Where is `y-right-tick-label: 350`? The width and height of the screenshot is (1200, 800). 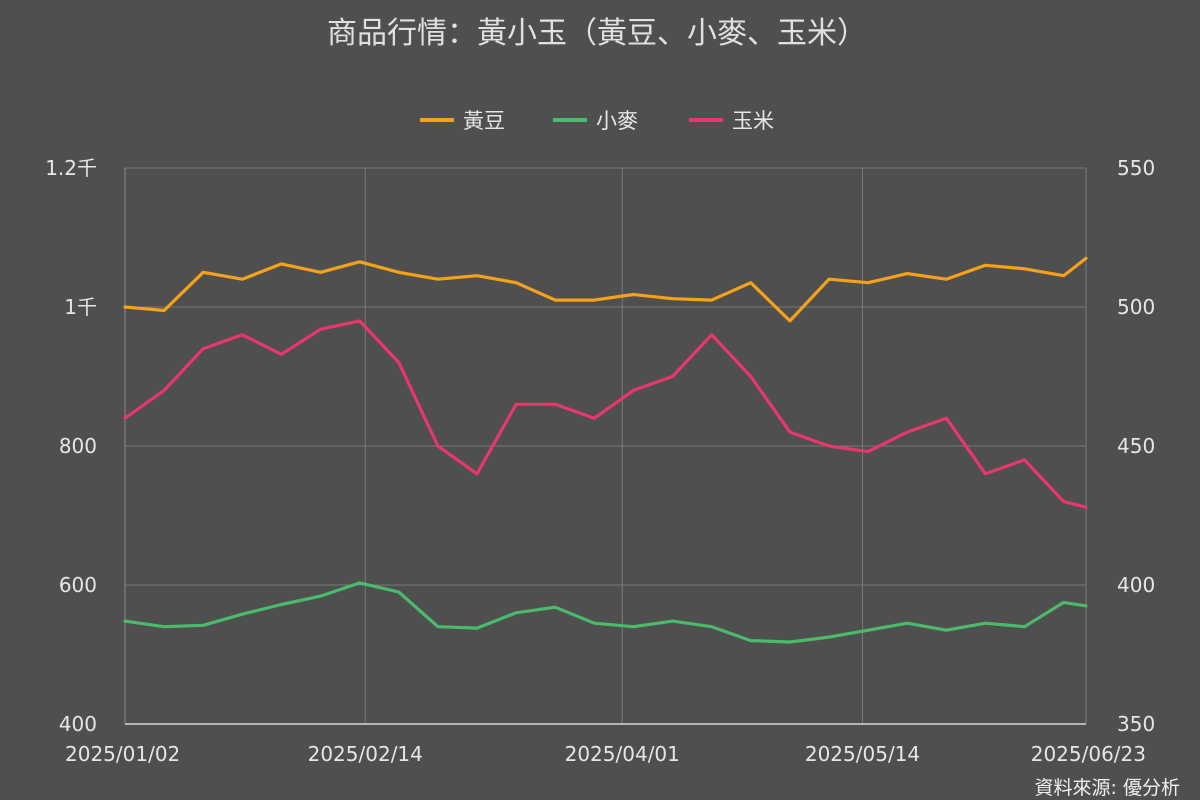 y-right-tick-label: 350 is located at coordinates (1136, 724).